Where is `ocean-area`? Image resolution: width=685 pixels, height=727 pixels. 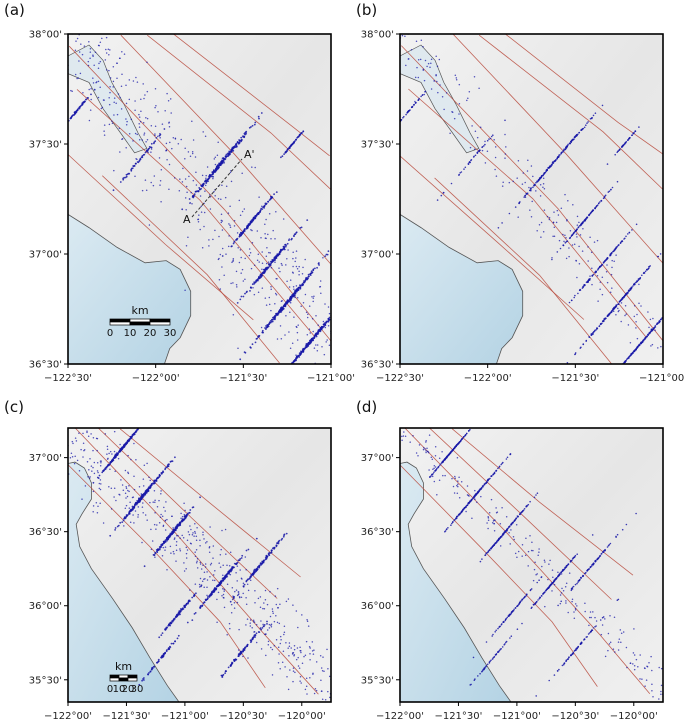 ocean-area is located at coordinates (130, 288).